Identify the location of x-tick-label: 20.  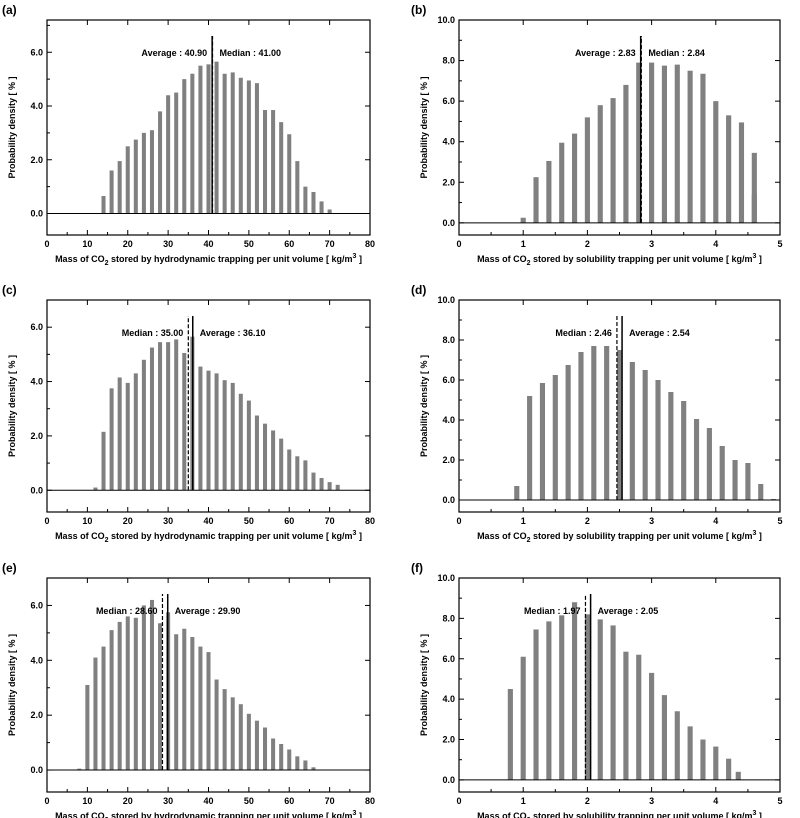
(128, 244).